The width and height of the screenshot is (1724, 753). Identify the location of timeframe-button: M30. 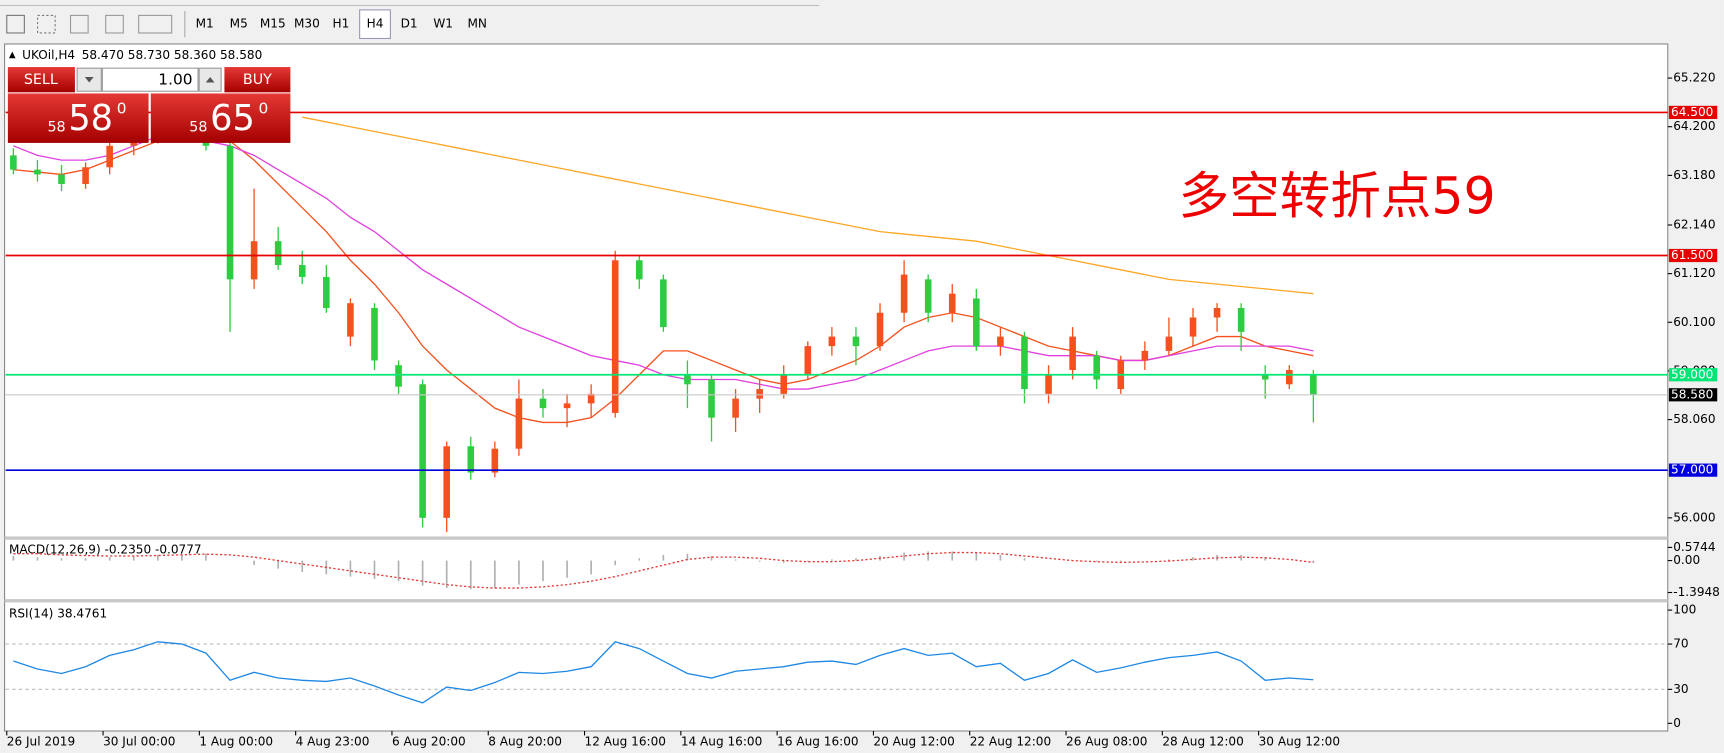
(307, 24).